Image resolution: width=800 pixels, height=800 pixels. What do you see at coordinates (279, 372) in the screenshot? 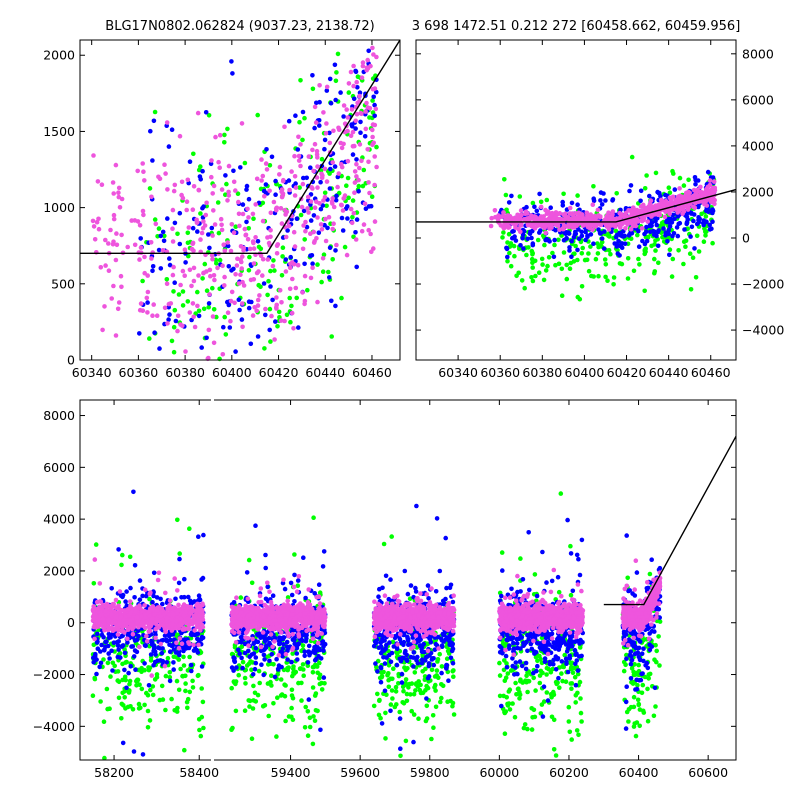
I see `x-tick-label: 60420` at bounding box center [279, 372].